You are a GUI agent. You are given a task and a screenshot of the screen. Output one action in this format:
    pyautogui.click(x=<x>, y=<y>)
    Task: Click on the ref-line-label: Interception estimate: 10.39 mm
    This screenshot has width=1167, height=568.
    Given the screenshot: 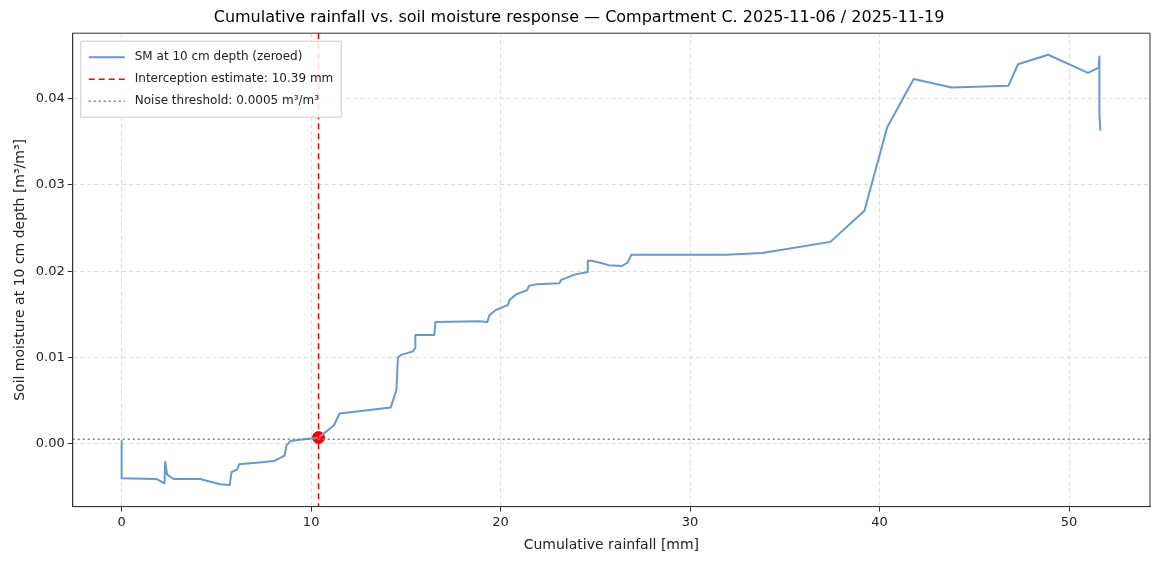 What is the action you would take?
    pyautogui.click(x=234, y=78)
    